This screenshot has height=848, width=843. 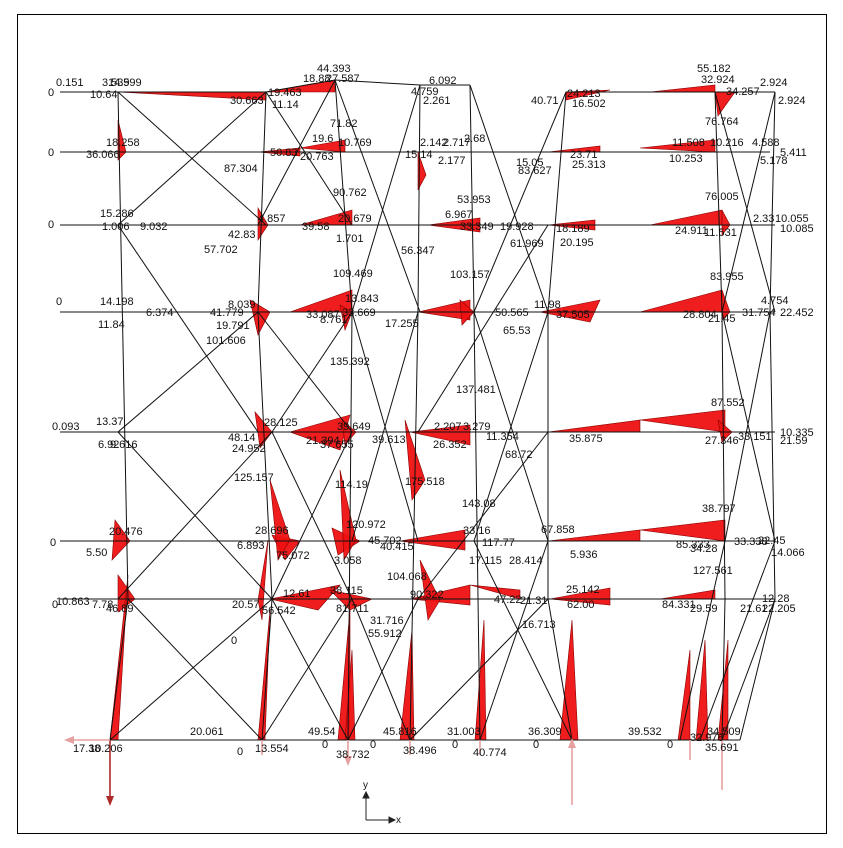 I want to click on moment-value-label: 11.14, so click(x=285, y=105).